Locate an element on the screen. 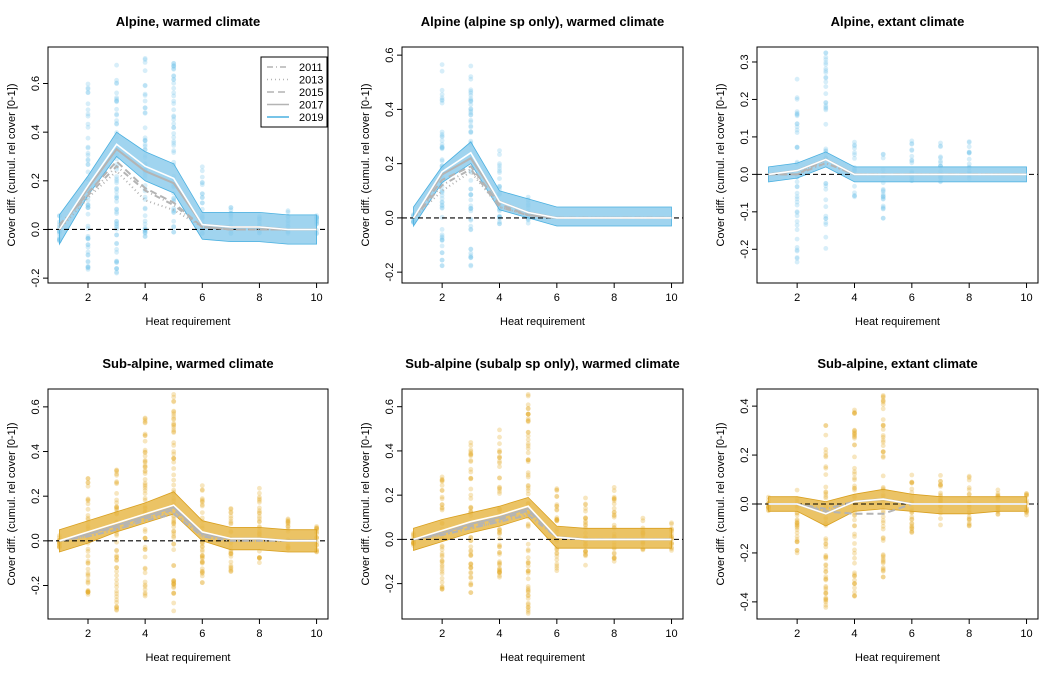 This screenshot has height=686, width=1064. y-tick-label: 0.4 is located at coordinates (390, 450).